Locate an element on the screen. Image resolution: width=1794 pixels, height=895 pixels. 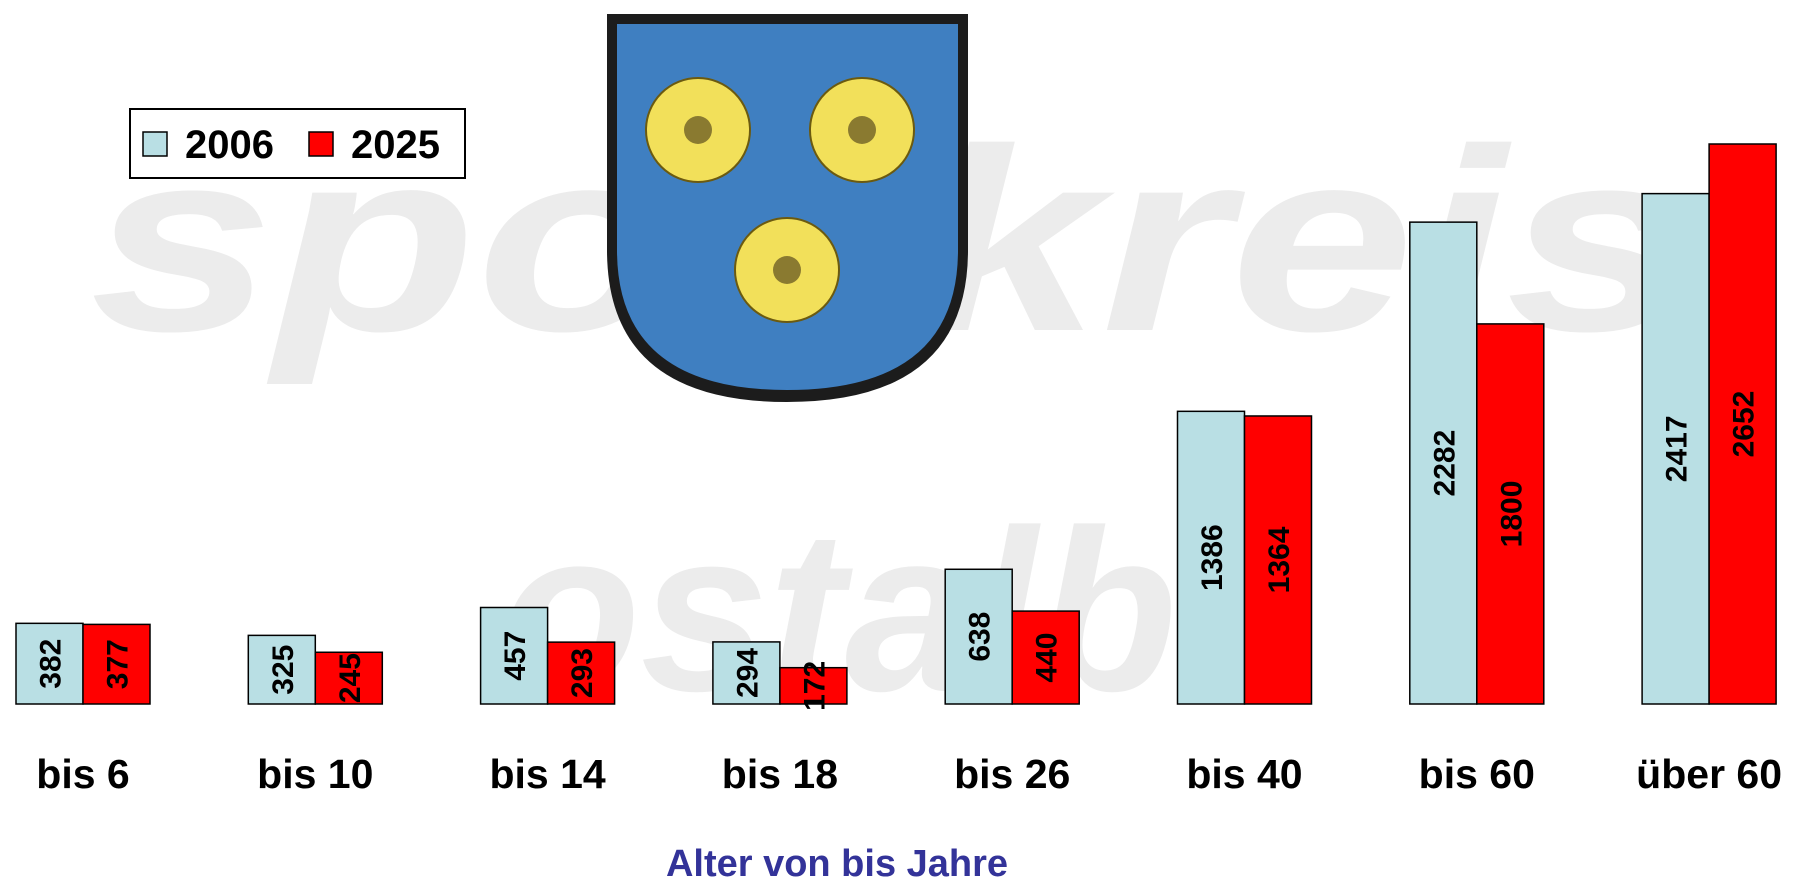
x-tick-label: bis 26 is located at coordinates (1012, 774).